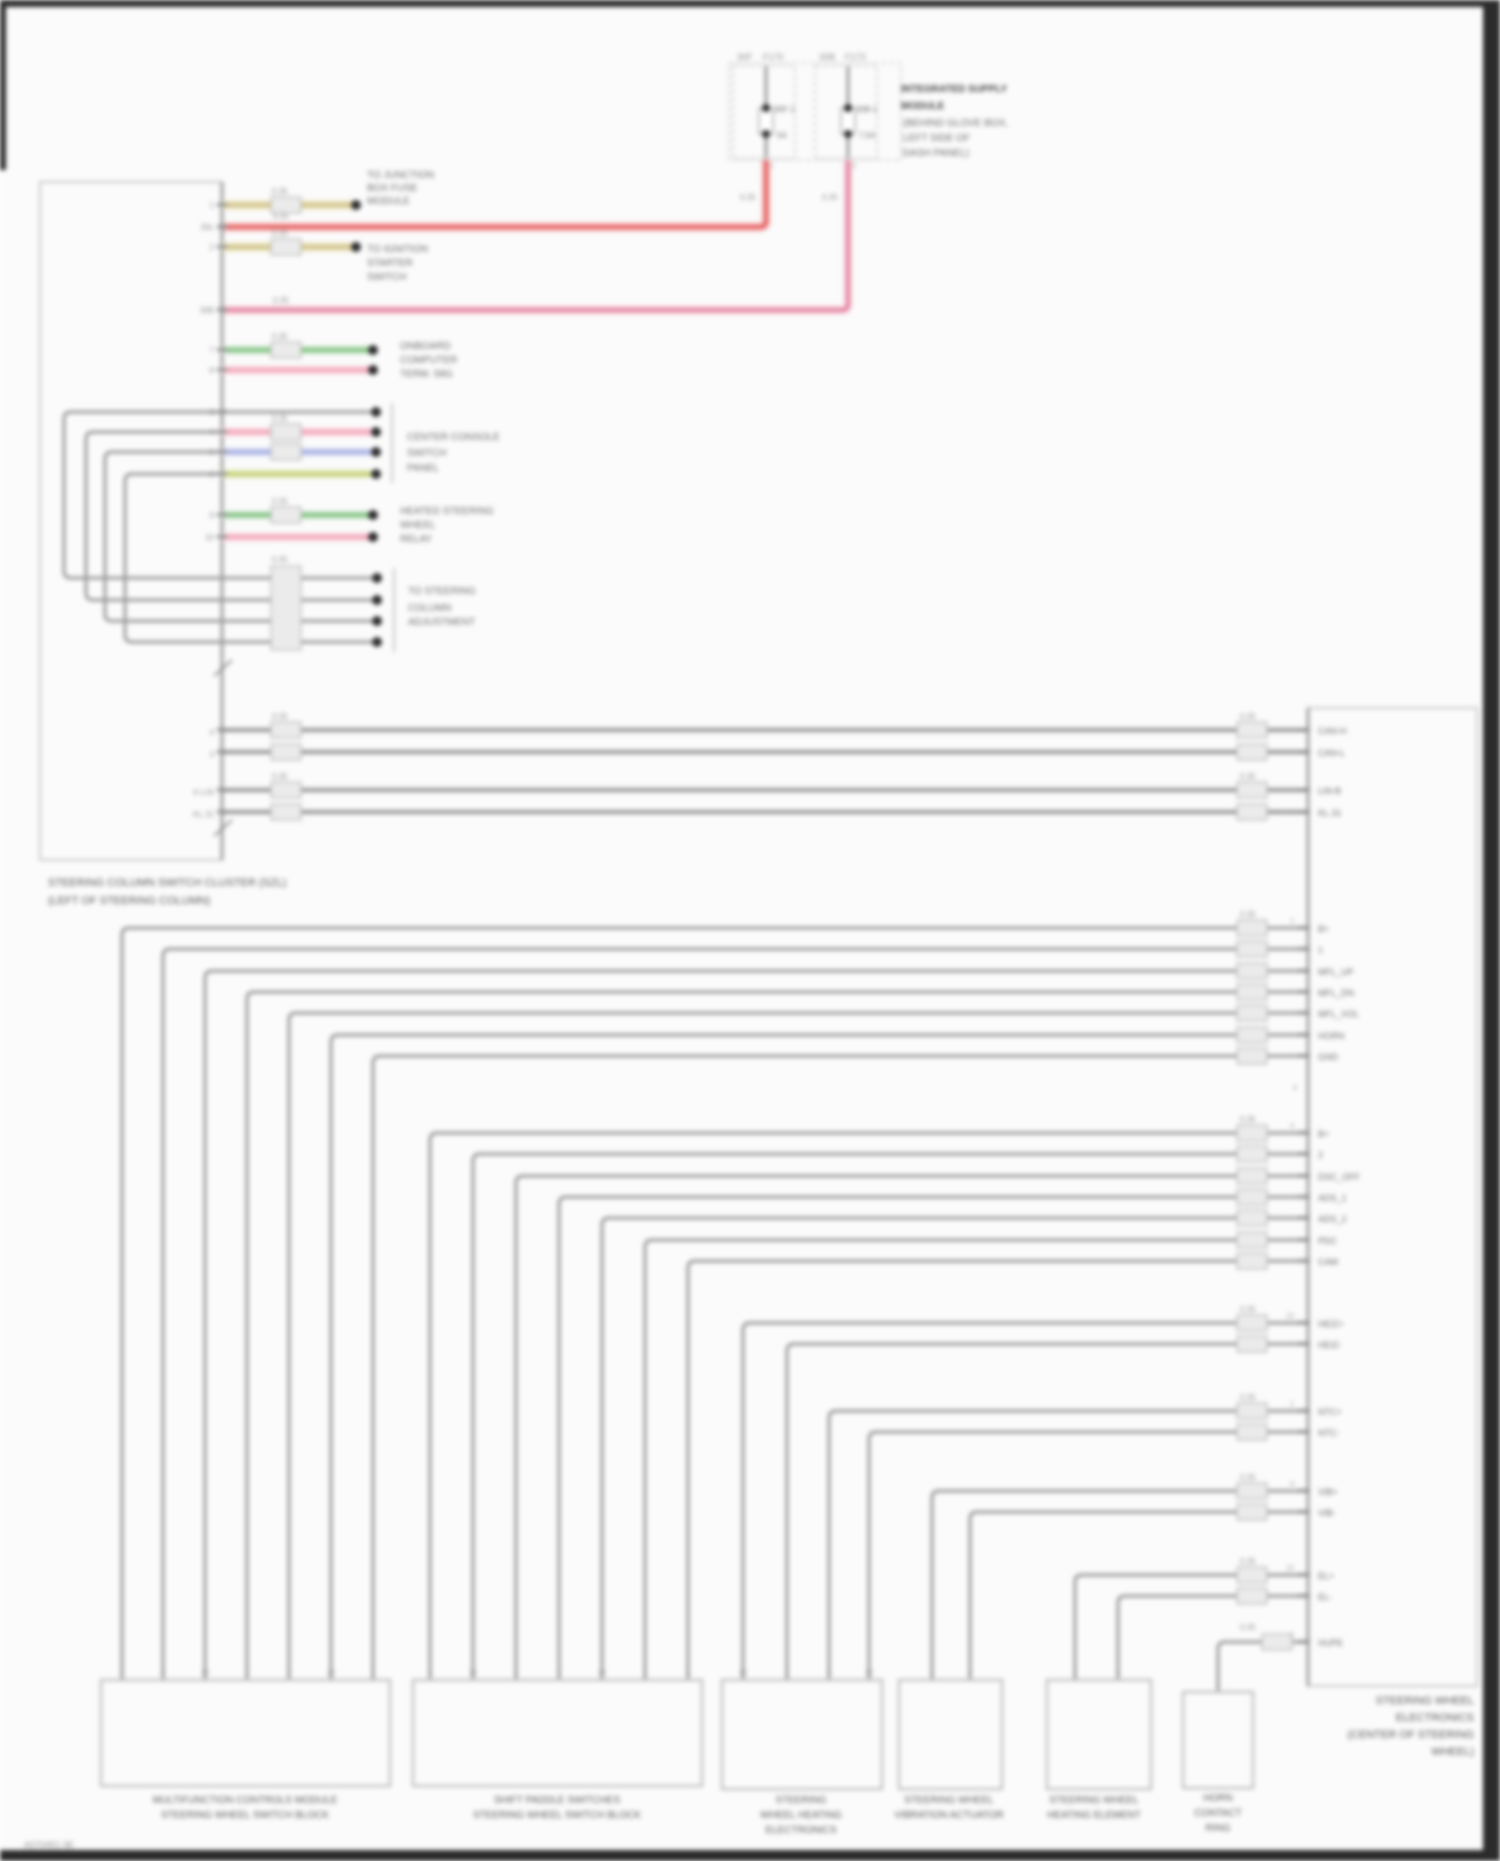 The image size is (1500, 1861). What do you see at coordinates (1248, 1119) in the screenshot?
I see `group-b-wire-size: 0.35` at bounding box center [1248, 1119].